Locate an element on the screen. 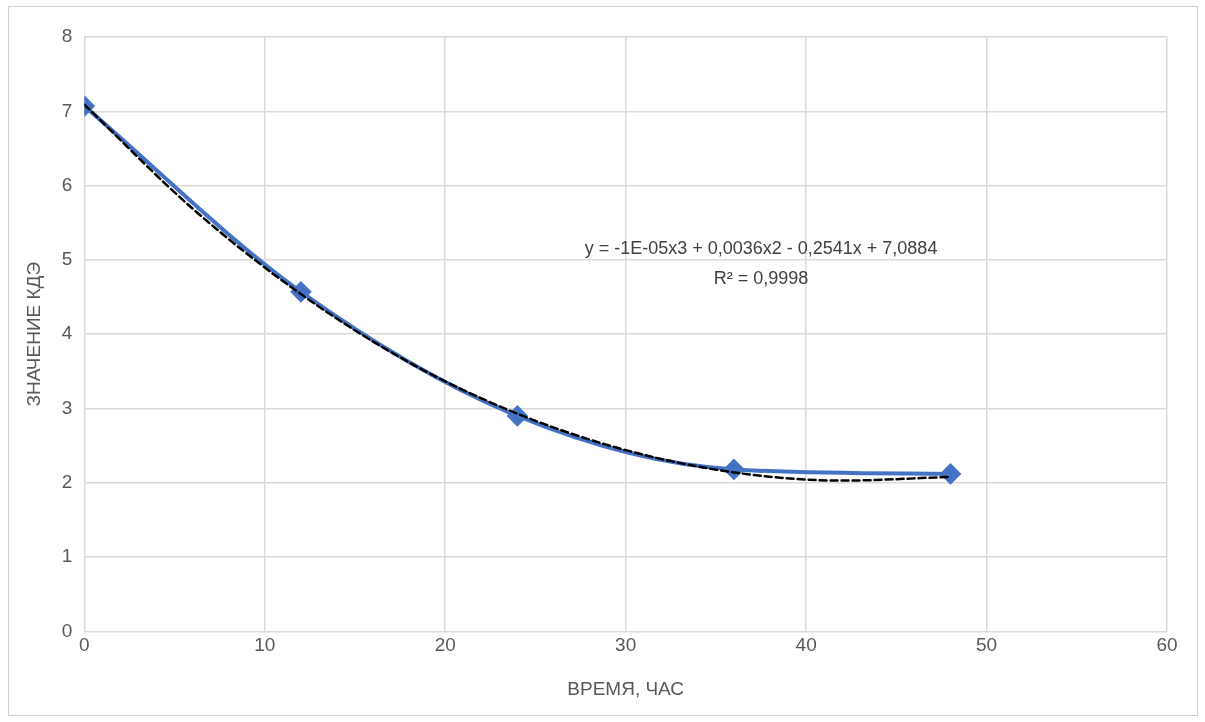  annotation: R² = 0,9998 is located at coordinates (761, 277).